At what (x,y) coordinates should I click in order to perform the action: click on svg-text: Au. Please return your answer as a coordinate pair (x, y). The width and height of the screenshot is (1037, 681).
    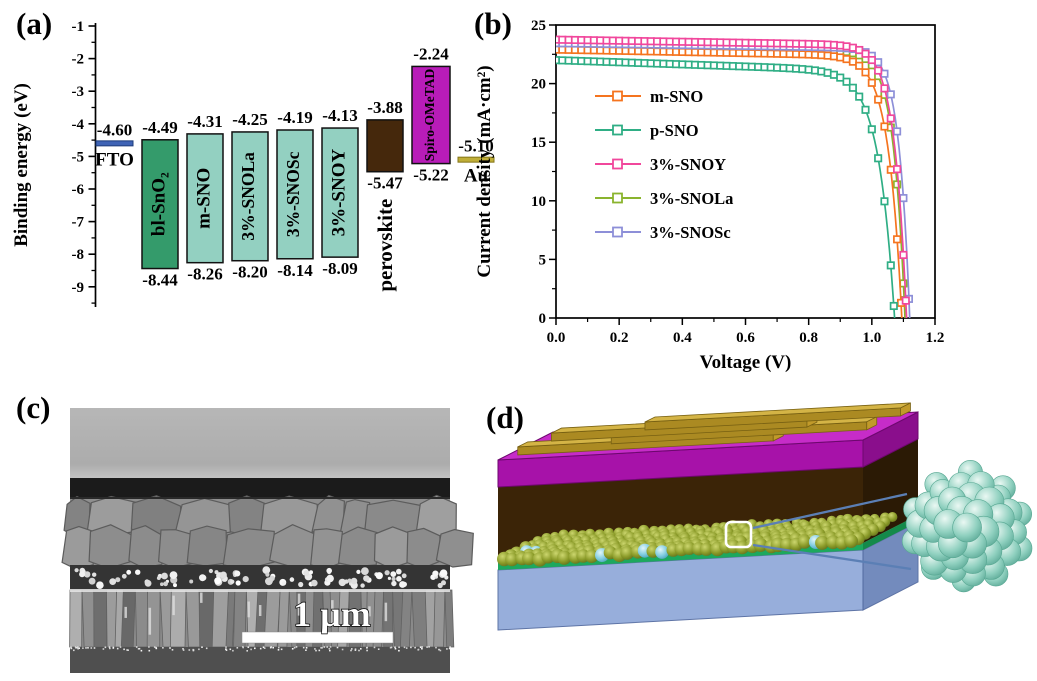
    Looking at the image, I should click on (476, 176).